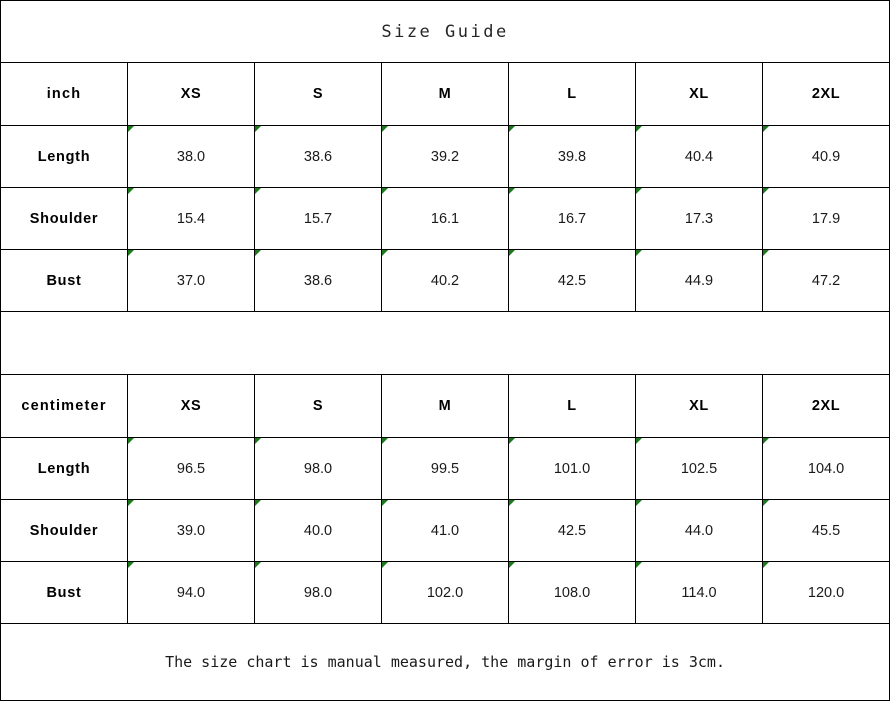 The image size is (890, 701). I want to click on inch-size-header-xs: XS, so click(191, 94).